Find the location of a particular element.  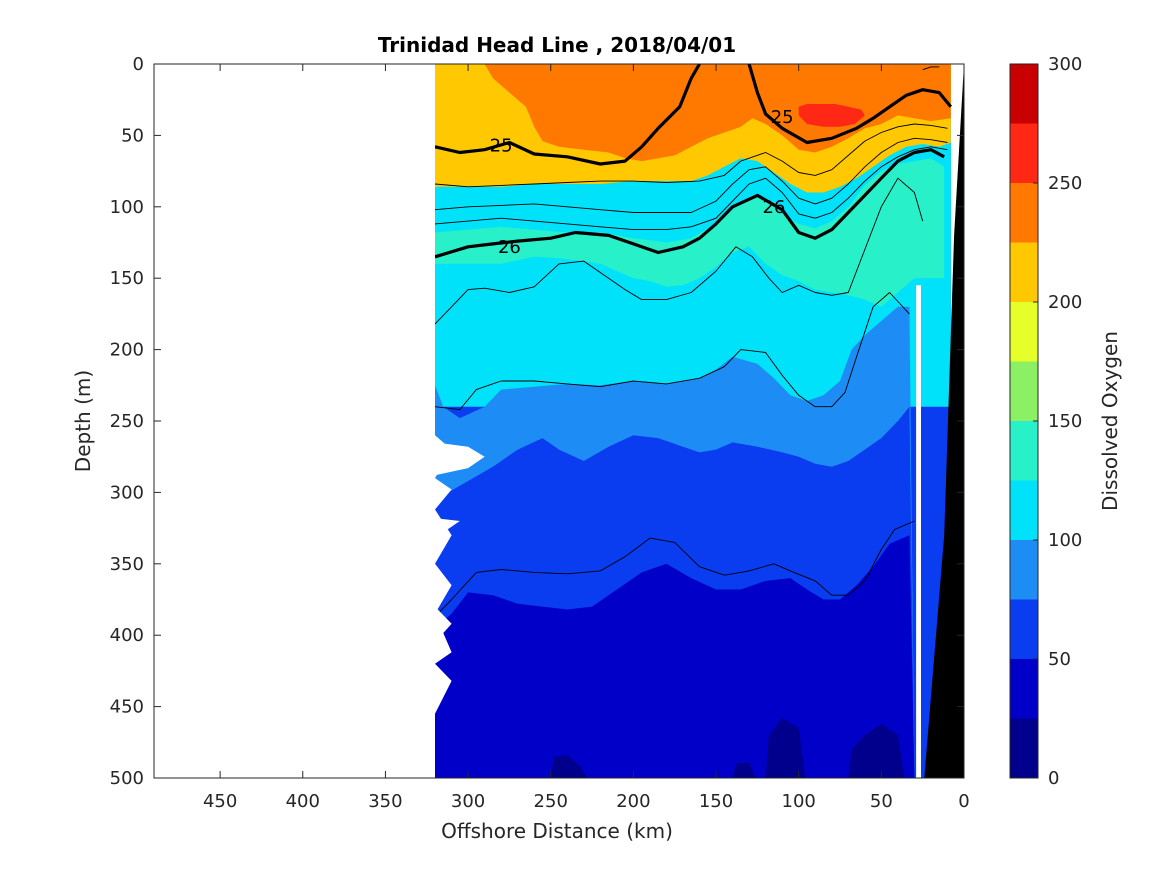

colorbar-tick-label: 0 is located at coordinates (1053, 778).